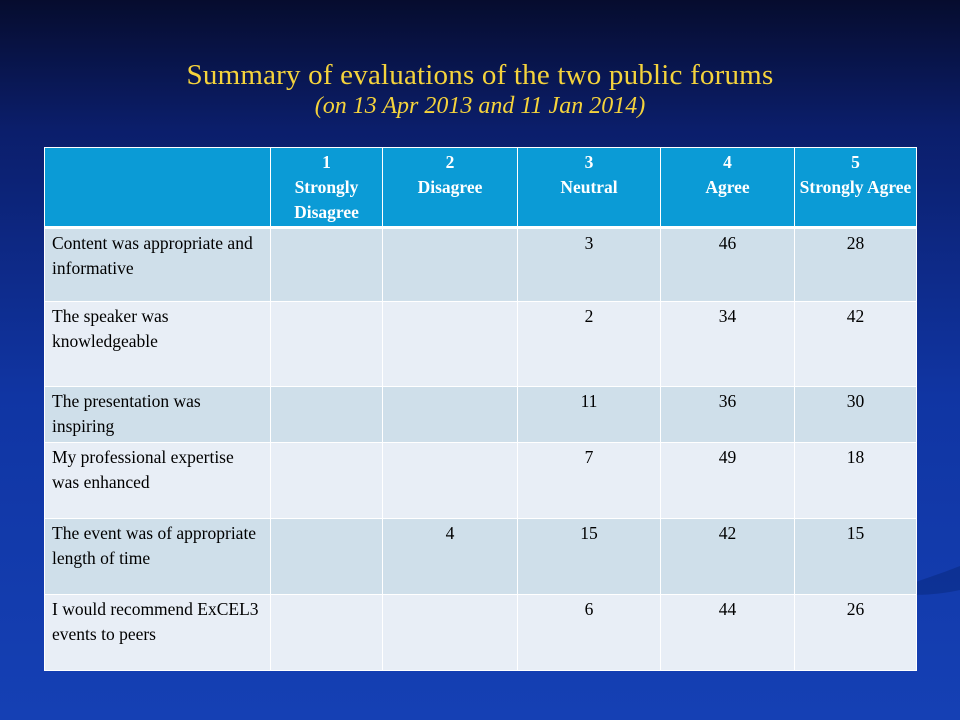 This screenshot has height=720, width=960. I want to click on header-cell-strongly-disagree: 1 Strongly Disagree, so click(326, 188).